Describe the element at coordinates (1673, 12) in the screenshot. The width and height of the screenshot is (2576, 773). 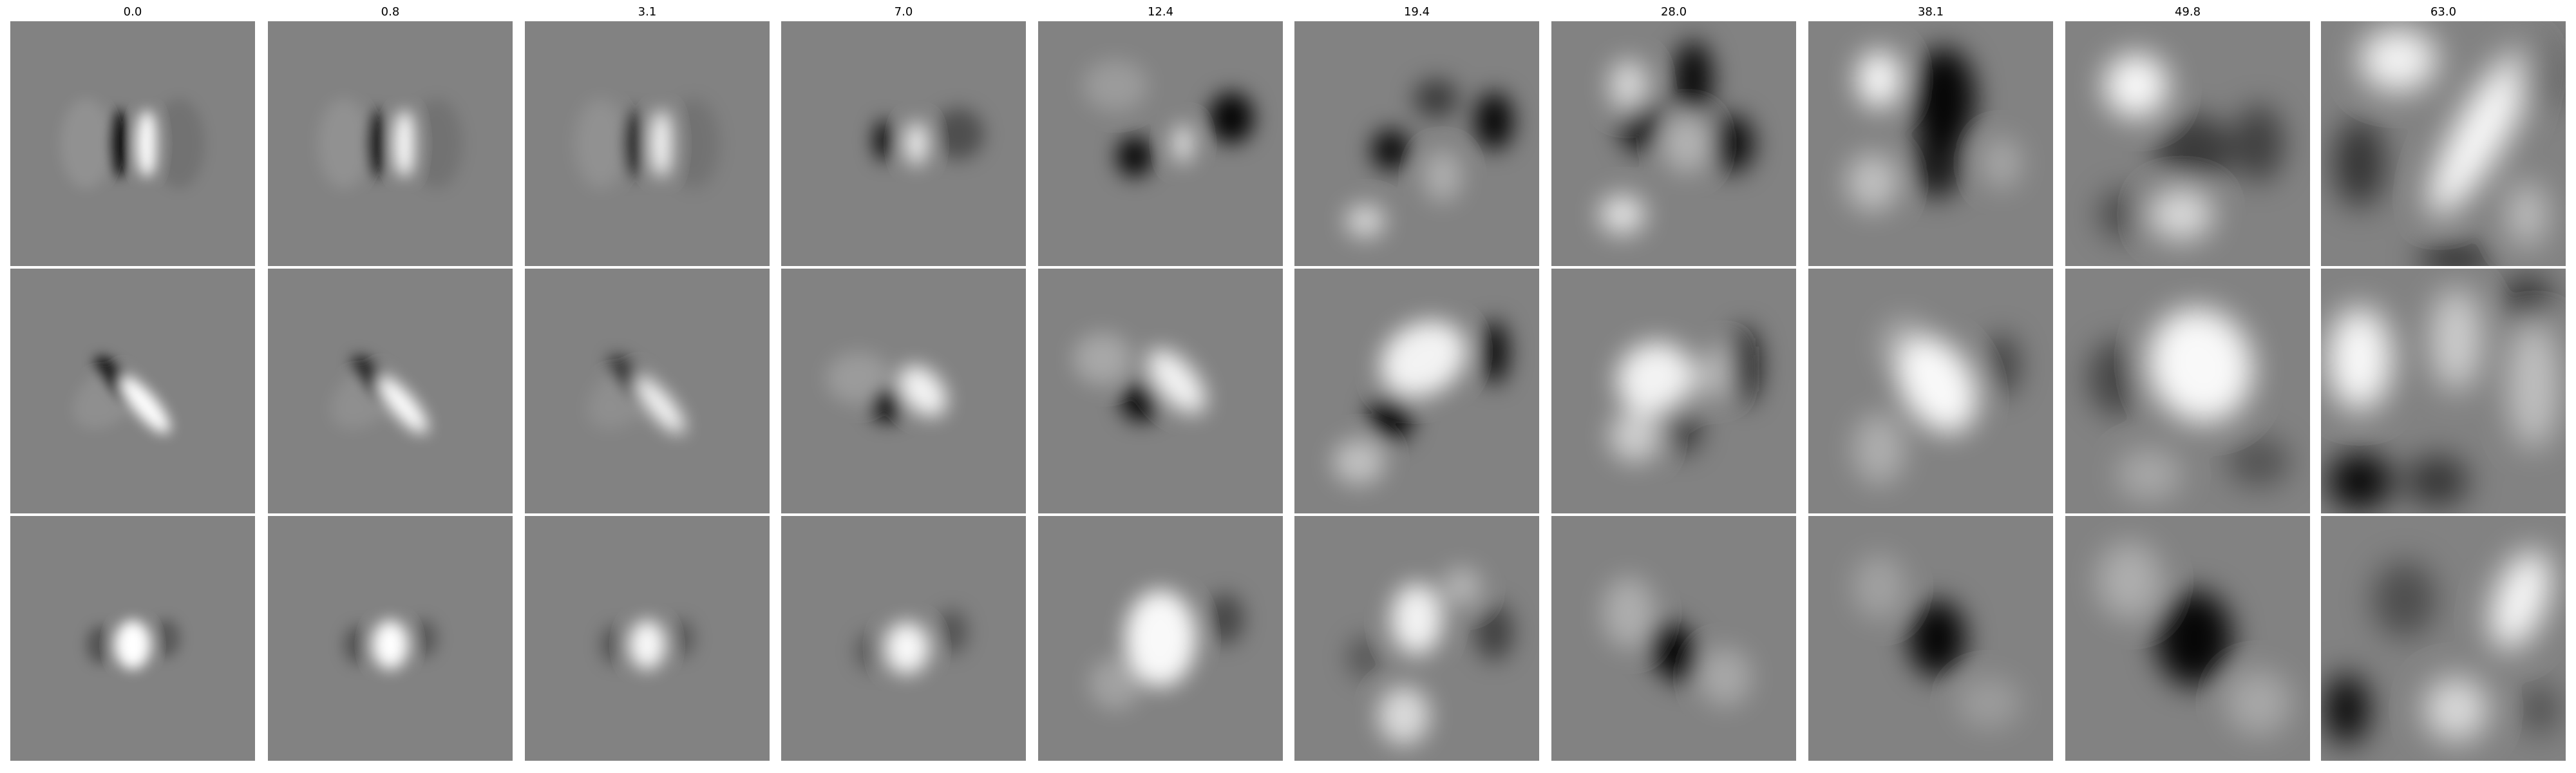
I see `column-title: 28.0` at that location.